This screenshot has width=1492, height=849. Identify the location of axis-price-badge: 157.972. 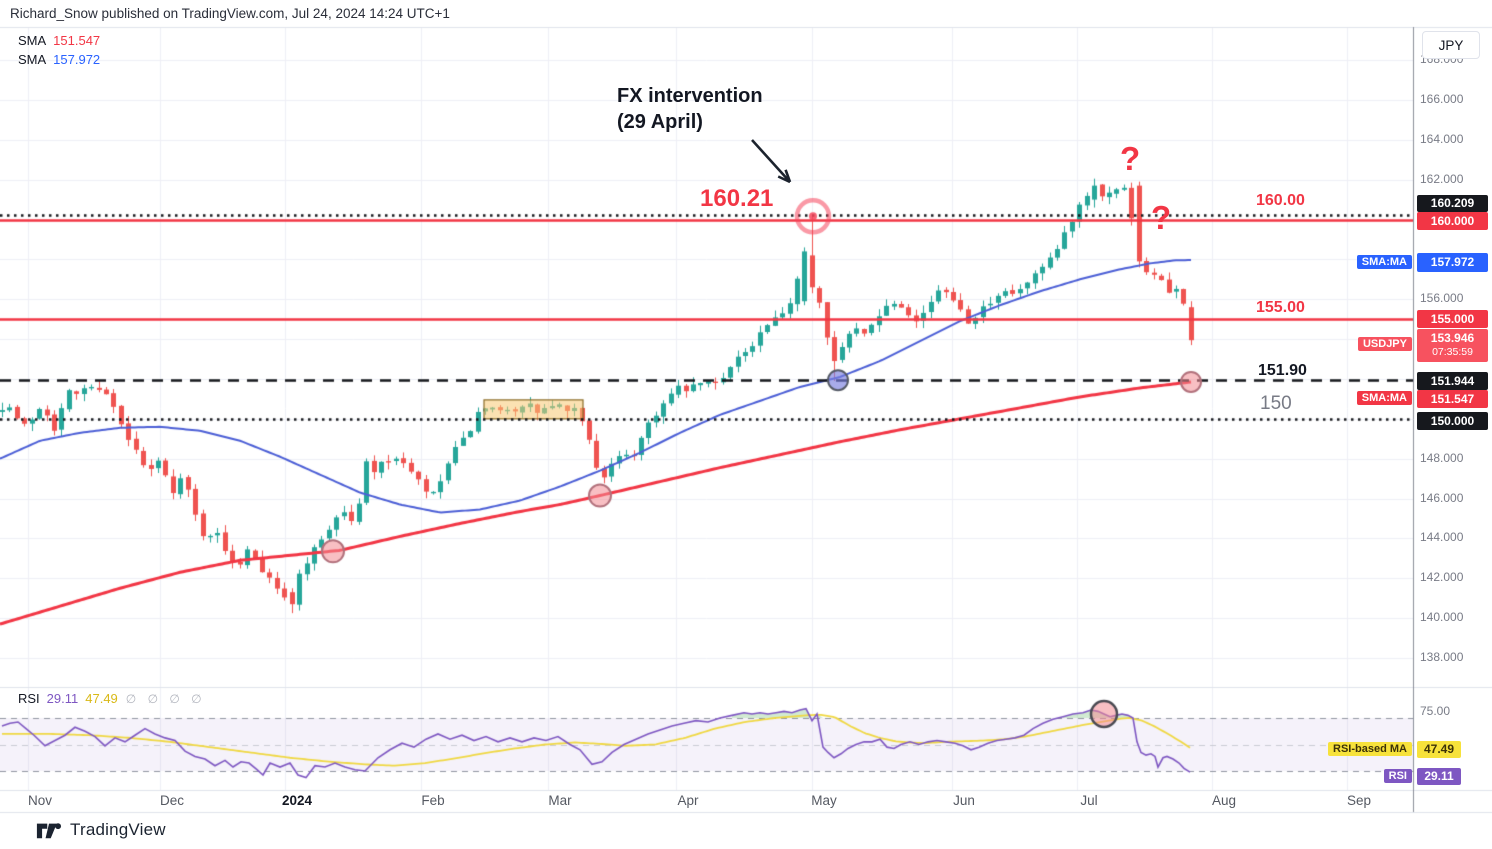
(1452, 262).